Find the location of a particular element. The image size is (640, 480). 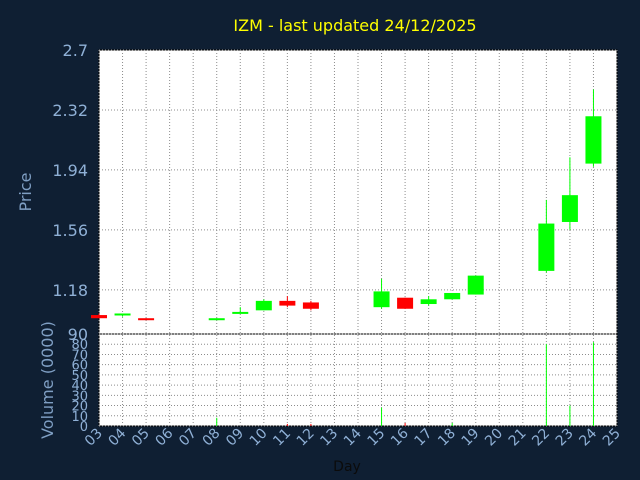

price-tick-label: 2.32 is located at coordinates (70, 110).